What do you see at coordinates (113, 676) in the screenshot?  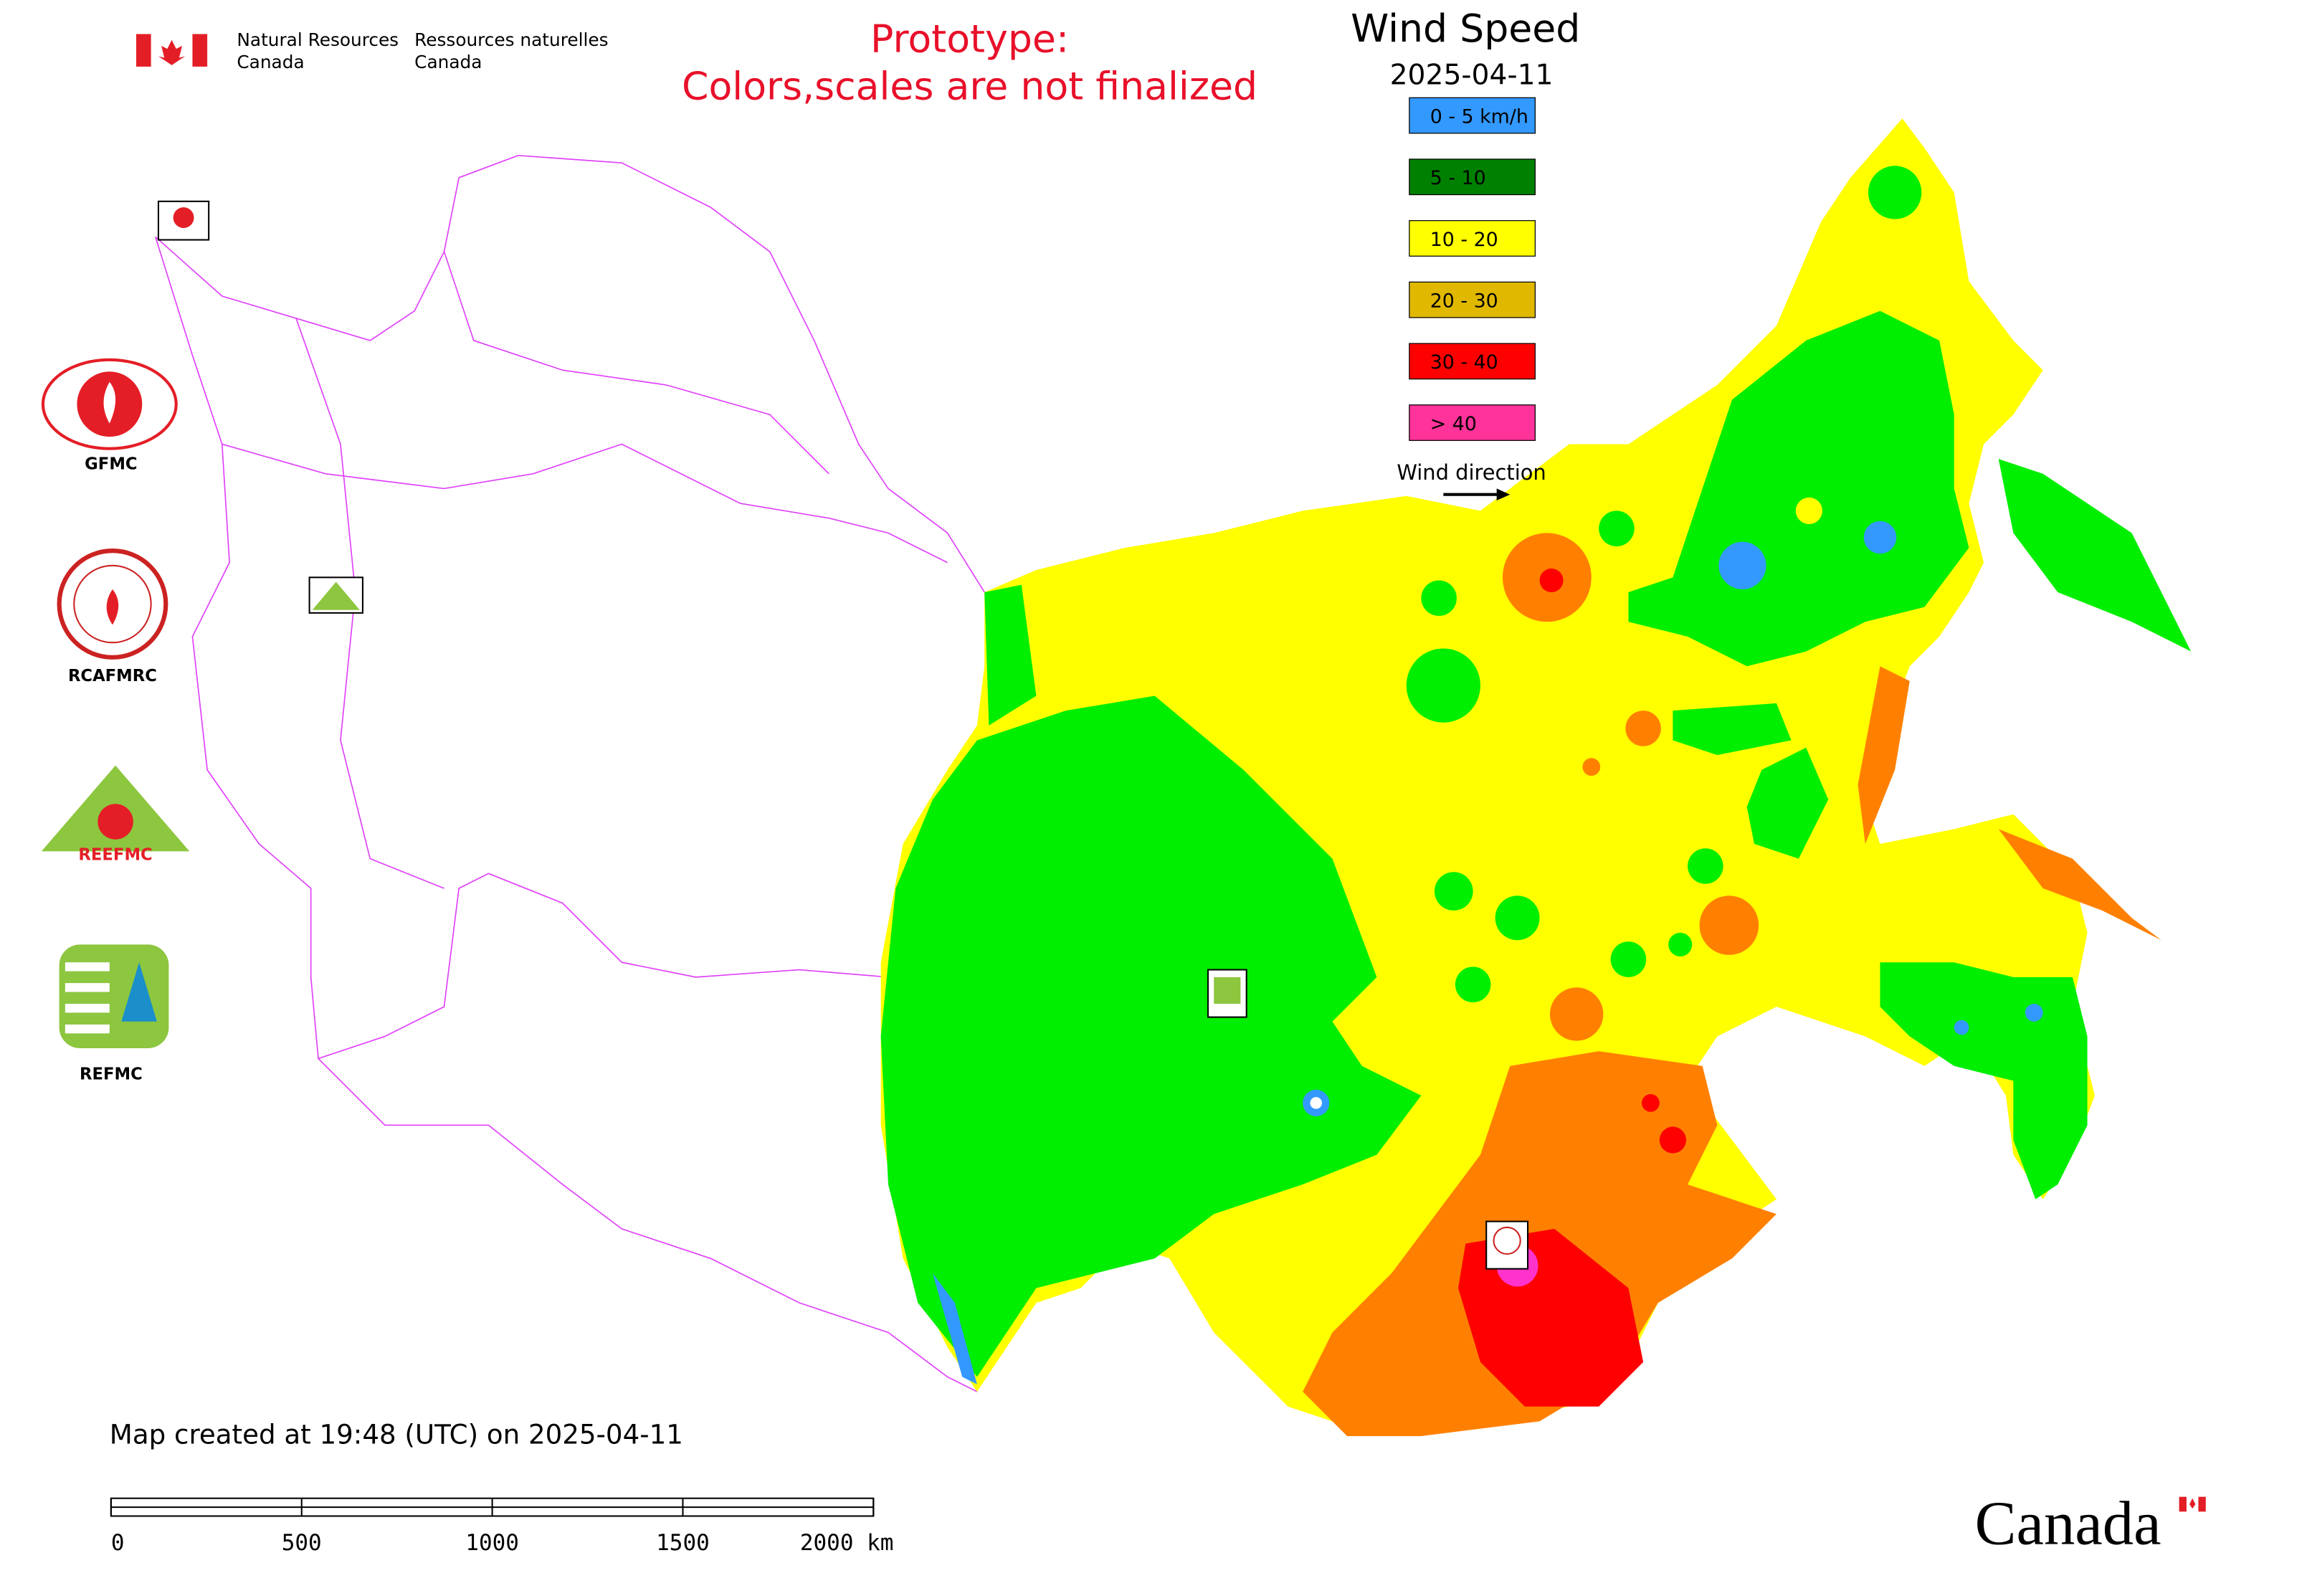 I see `center-label: RCAFMRC` at bounding box center [113, 676].